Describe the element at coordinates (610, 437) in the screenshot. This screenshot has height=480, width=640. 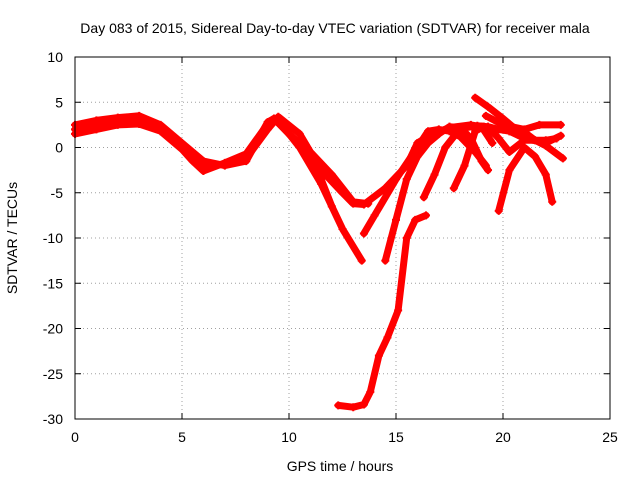
I see `x-tick-label: 25` at that location.